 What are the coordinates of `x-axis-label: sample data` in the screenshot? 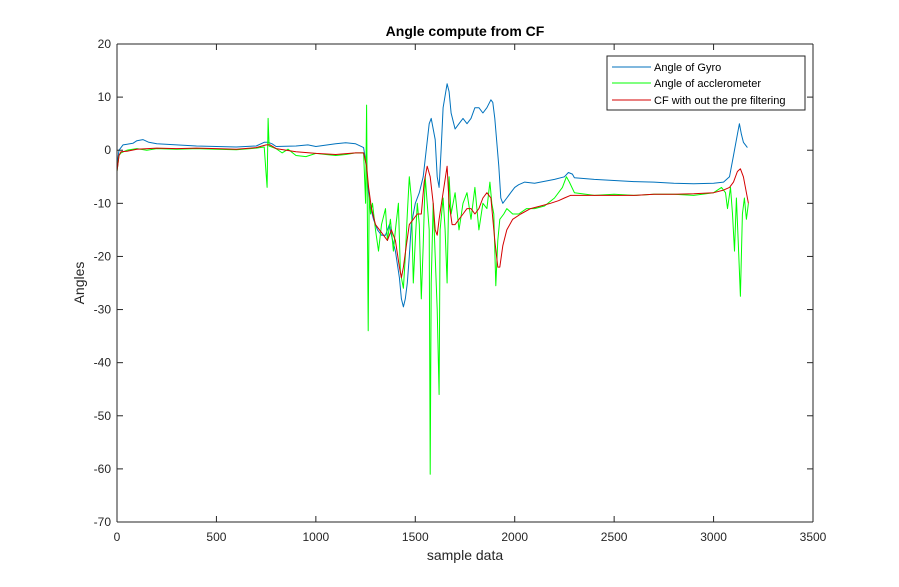 It's located at (465, 555).